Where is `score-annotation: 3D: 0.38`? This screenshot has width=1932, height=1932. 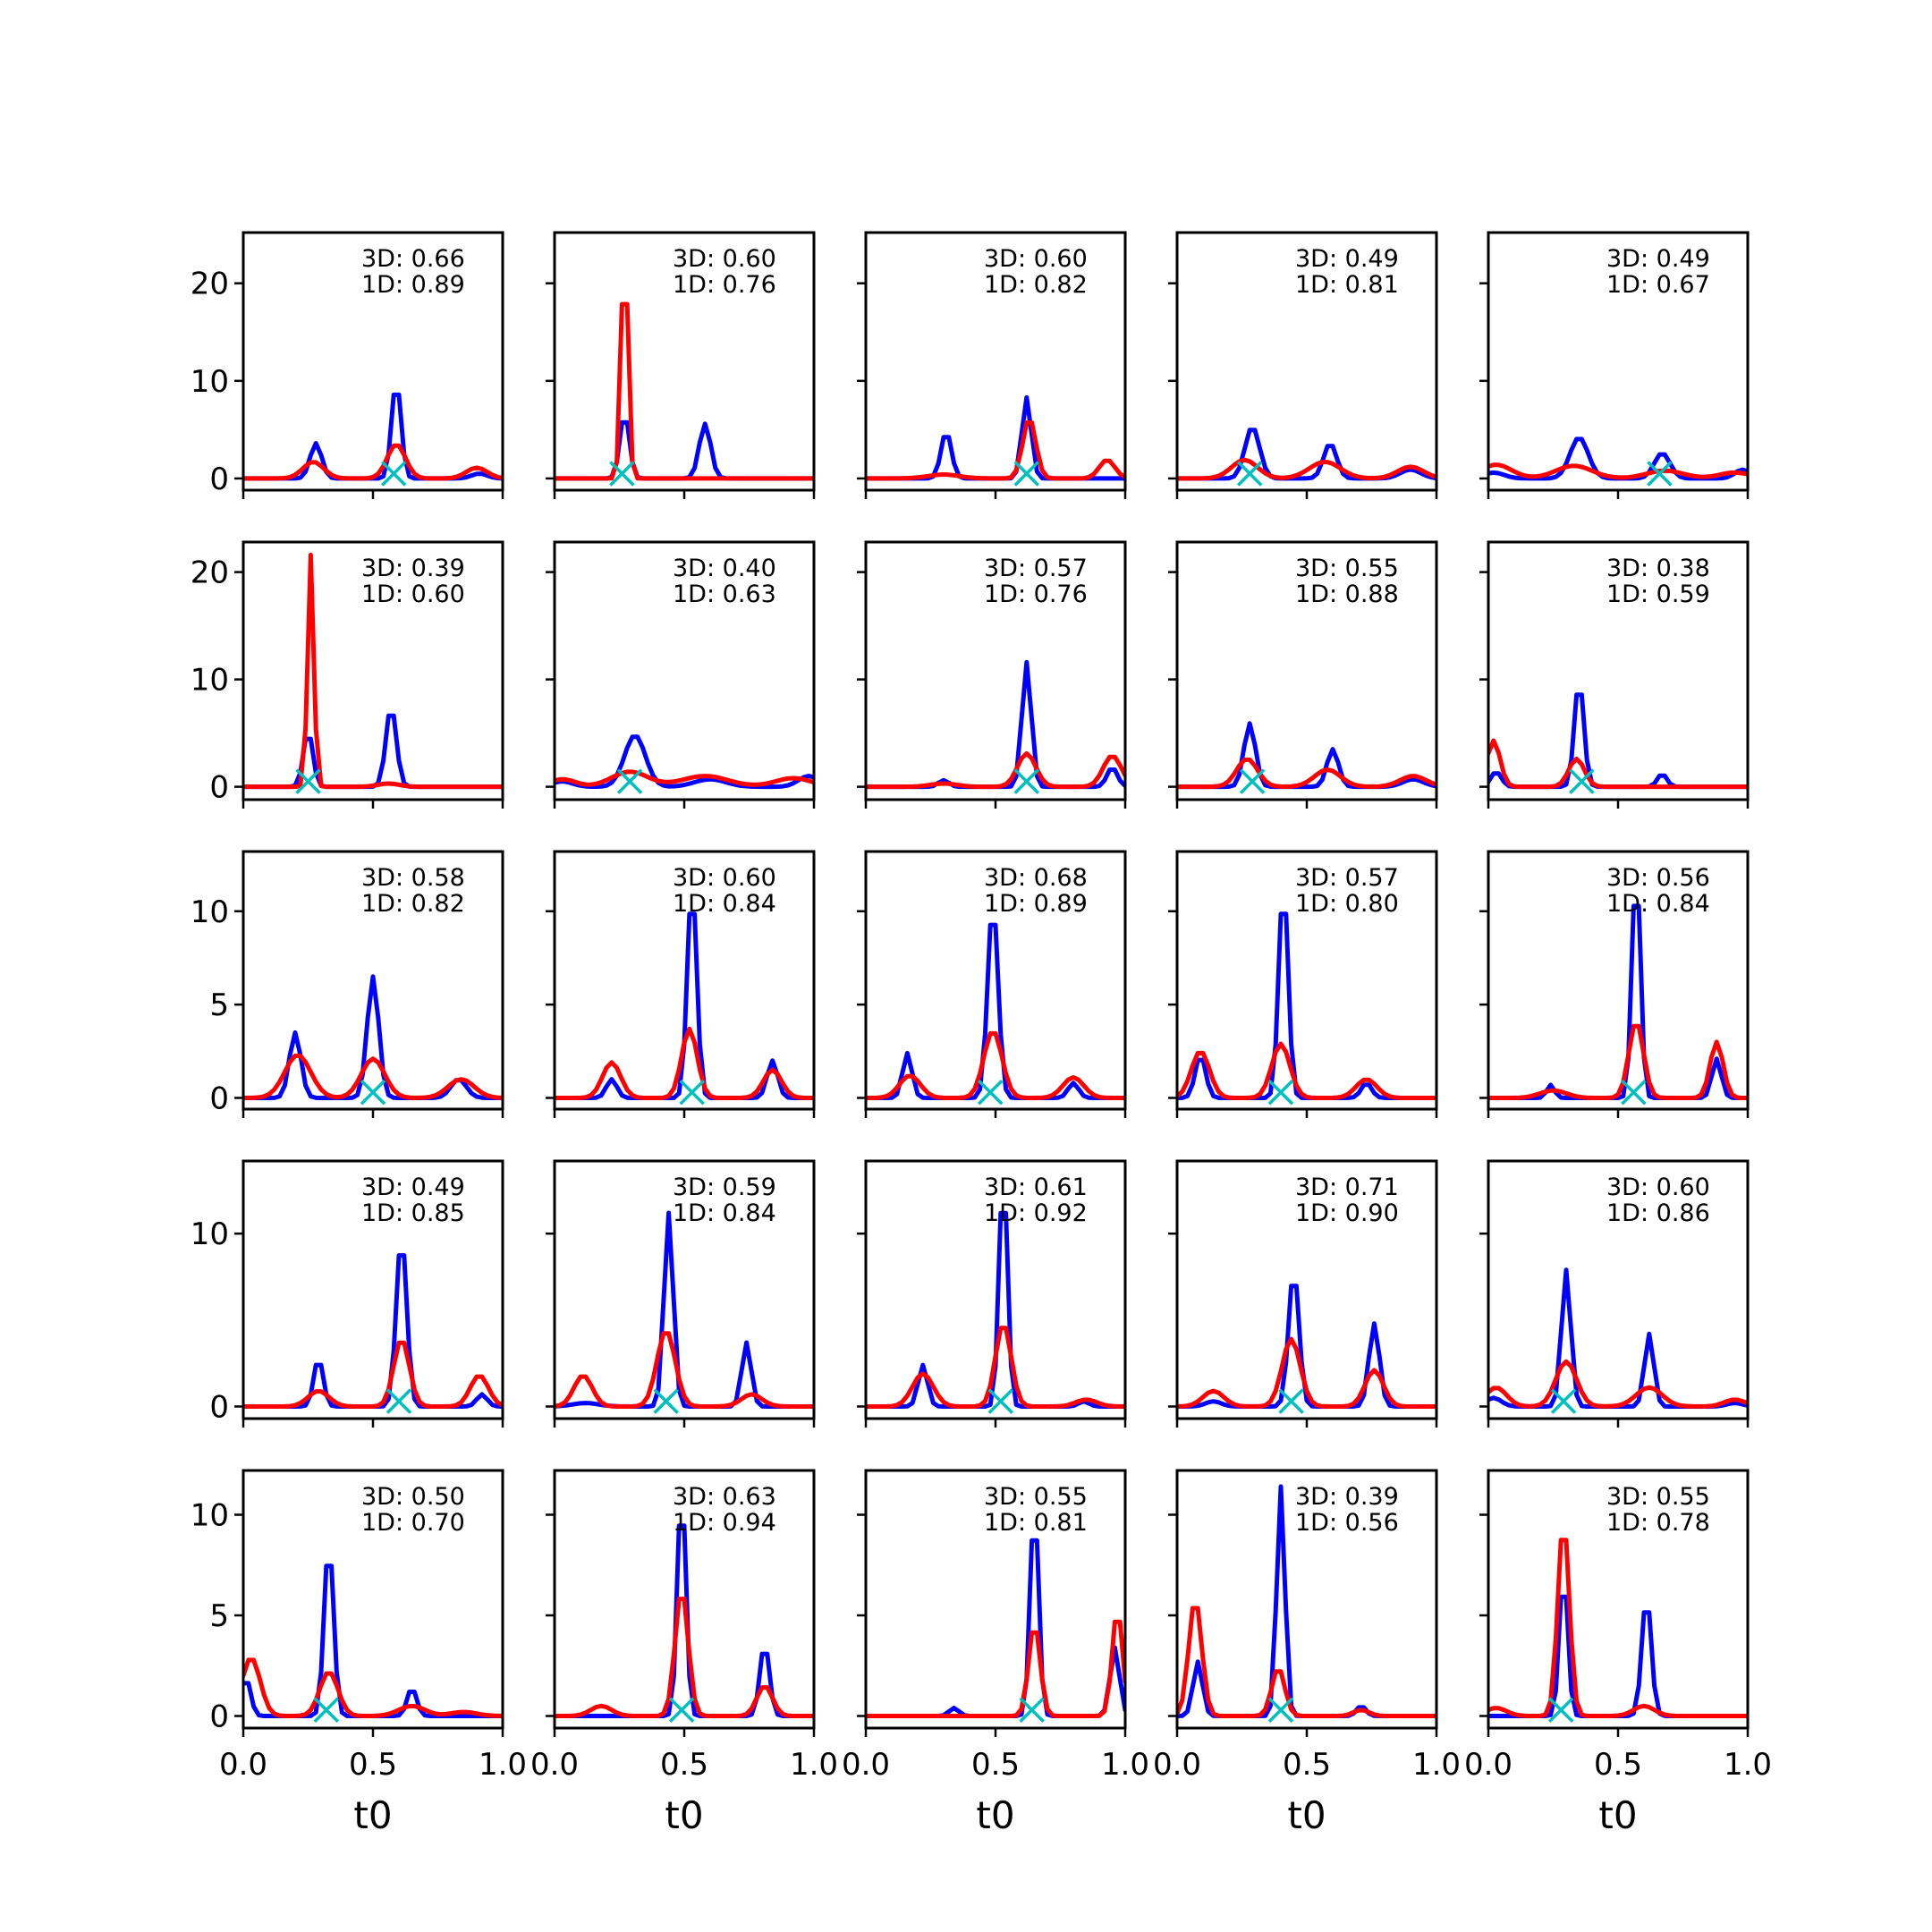 score-annotation: 3D: 0.38 is located at coordinates (1658, 568).